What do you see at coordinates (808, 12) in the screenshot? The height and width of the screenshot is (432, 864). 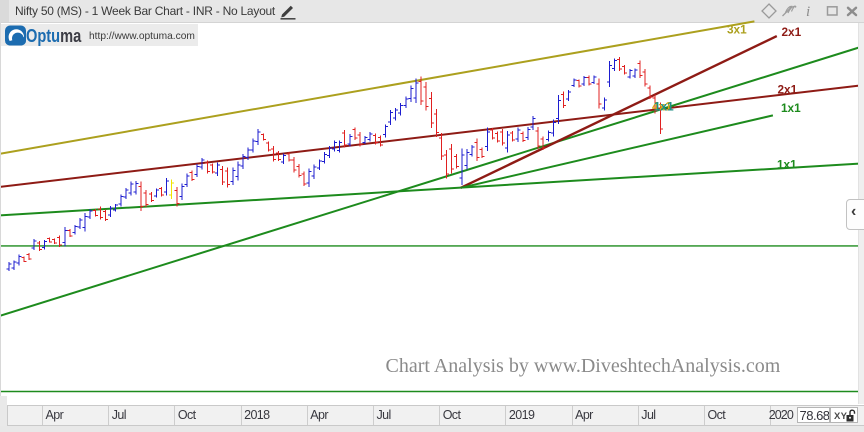 I see `svg-text: i` at bounding box center [808, 12].